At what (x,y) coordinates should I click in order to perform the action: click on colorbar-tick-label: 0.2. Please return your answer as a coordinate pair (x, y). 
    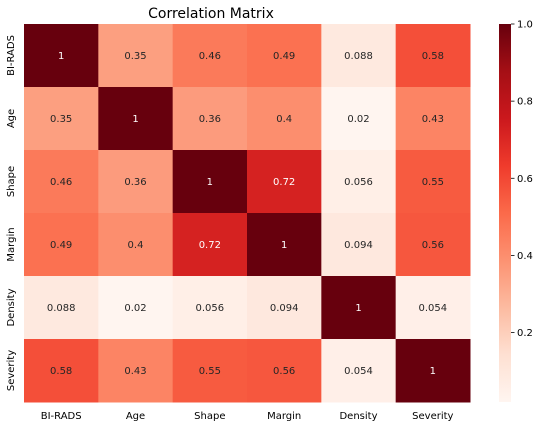
    Looking at the image, I should click on (525, 333).